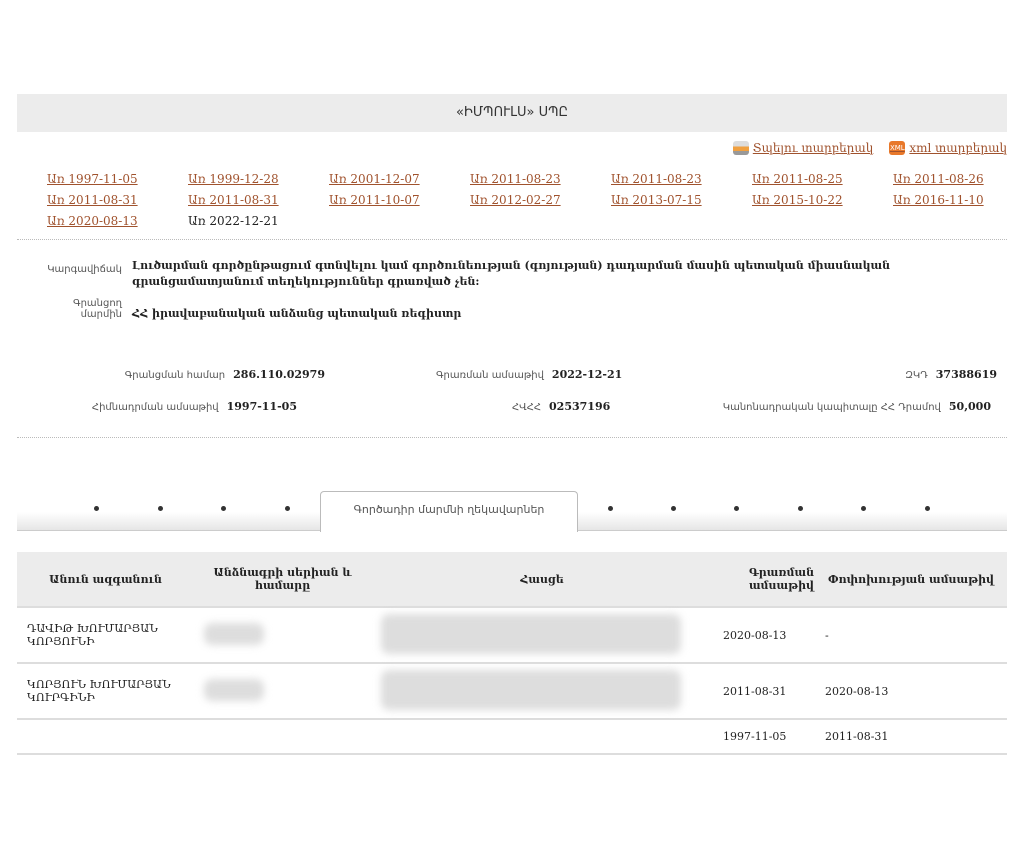  Describe the element at coordinates (764, 635) in the screenshot. I see `reg-date-cell: 2020-08-13` at that location.